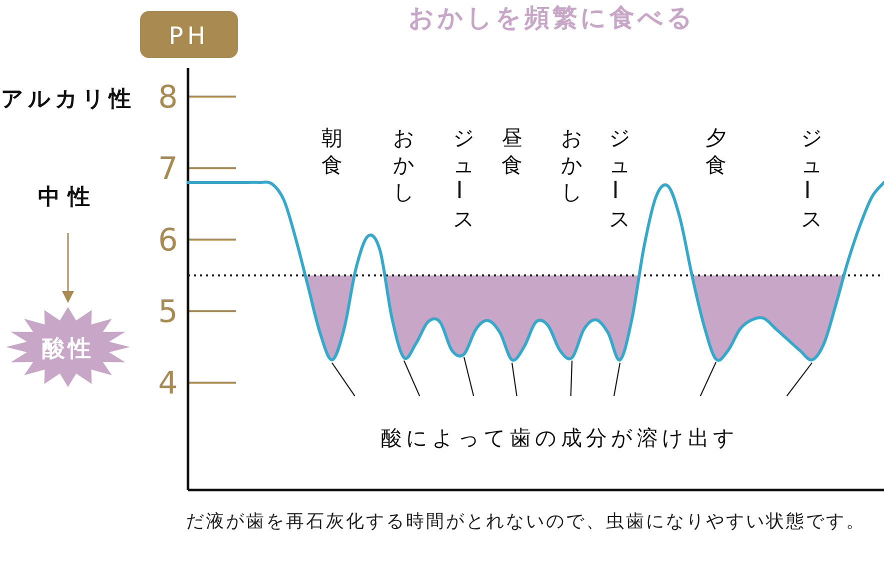 This screenshot has height=578, width=884. What do you see at coordinates (168, 240) in the screenshot?
I see `y-tick-label: 6` at bounding box center [168, 240].